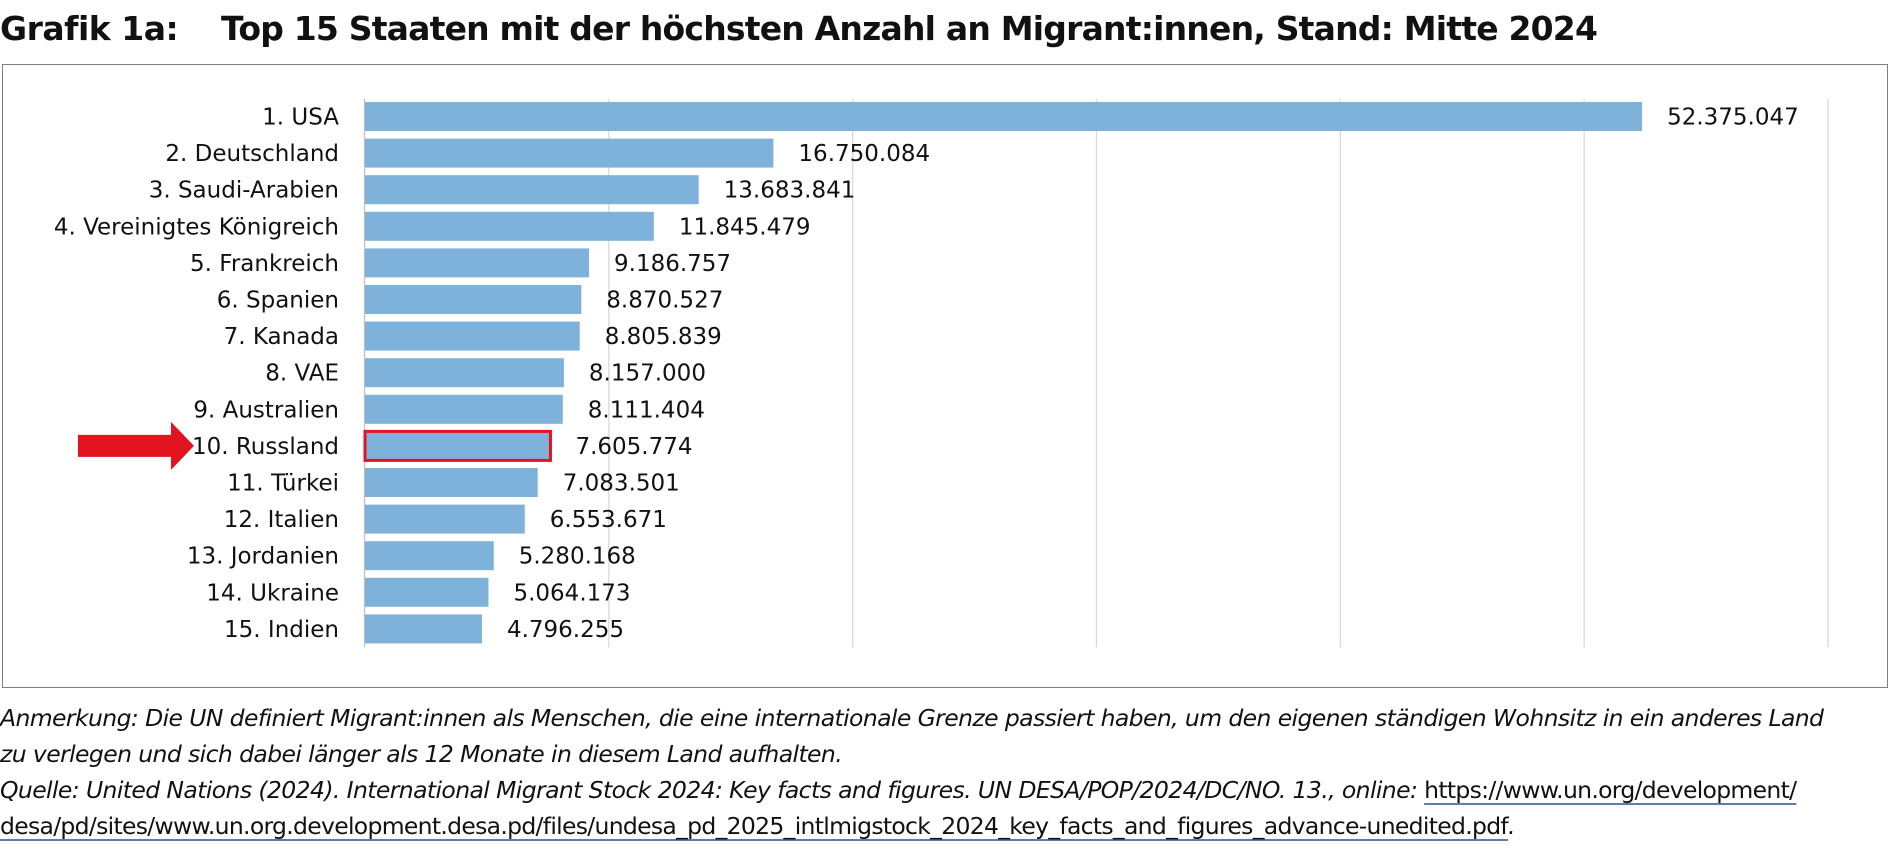 The height and width of the screenshot is (855, 1890). What do you see at coordinates (1511, 826) in the screenshot?
I see `source-end: .` at bounding box center [1511, 826].